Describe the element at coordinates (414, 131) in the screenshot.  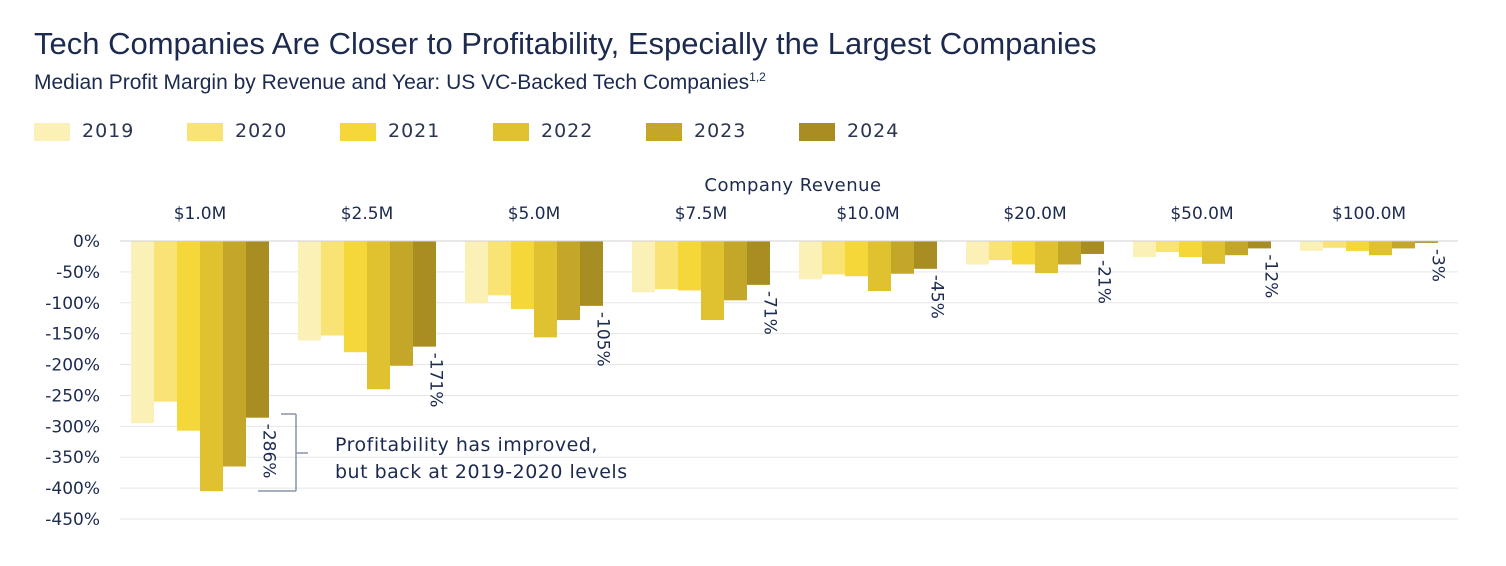
I see `legend-label: 2021` at that location.